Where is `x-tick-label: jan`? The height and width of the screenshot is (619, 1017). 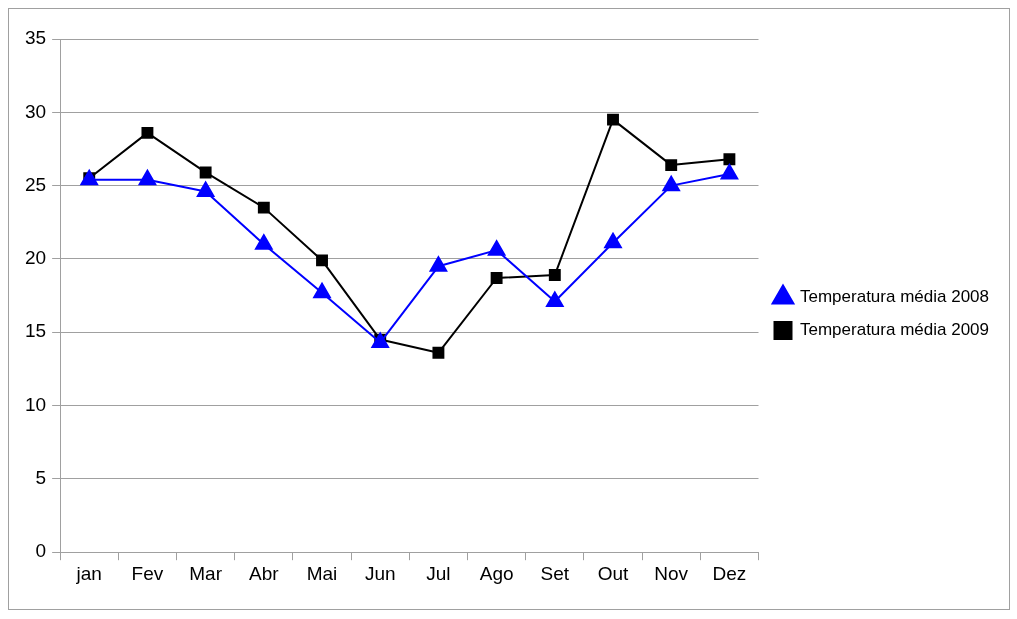
x-tick-label: jan is located at coordinates (88, 573).